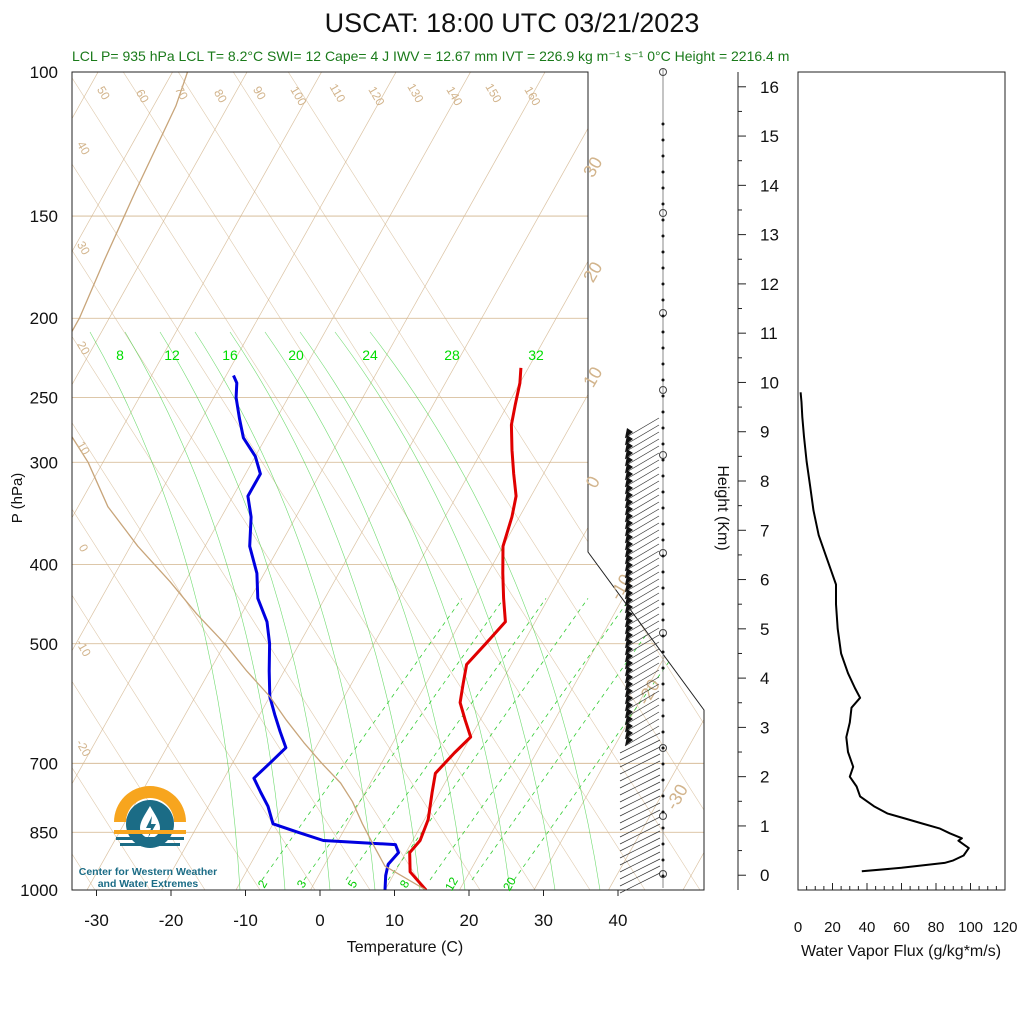  What do you see at coordinates (764, 432) in the screenshot?
I see `height-tick-label: 9` at bounding box center [764, 432].